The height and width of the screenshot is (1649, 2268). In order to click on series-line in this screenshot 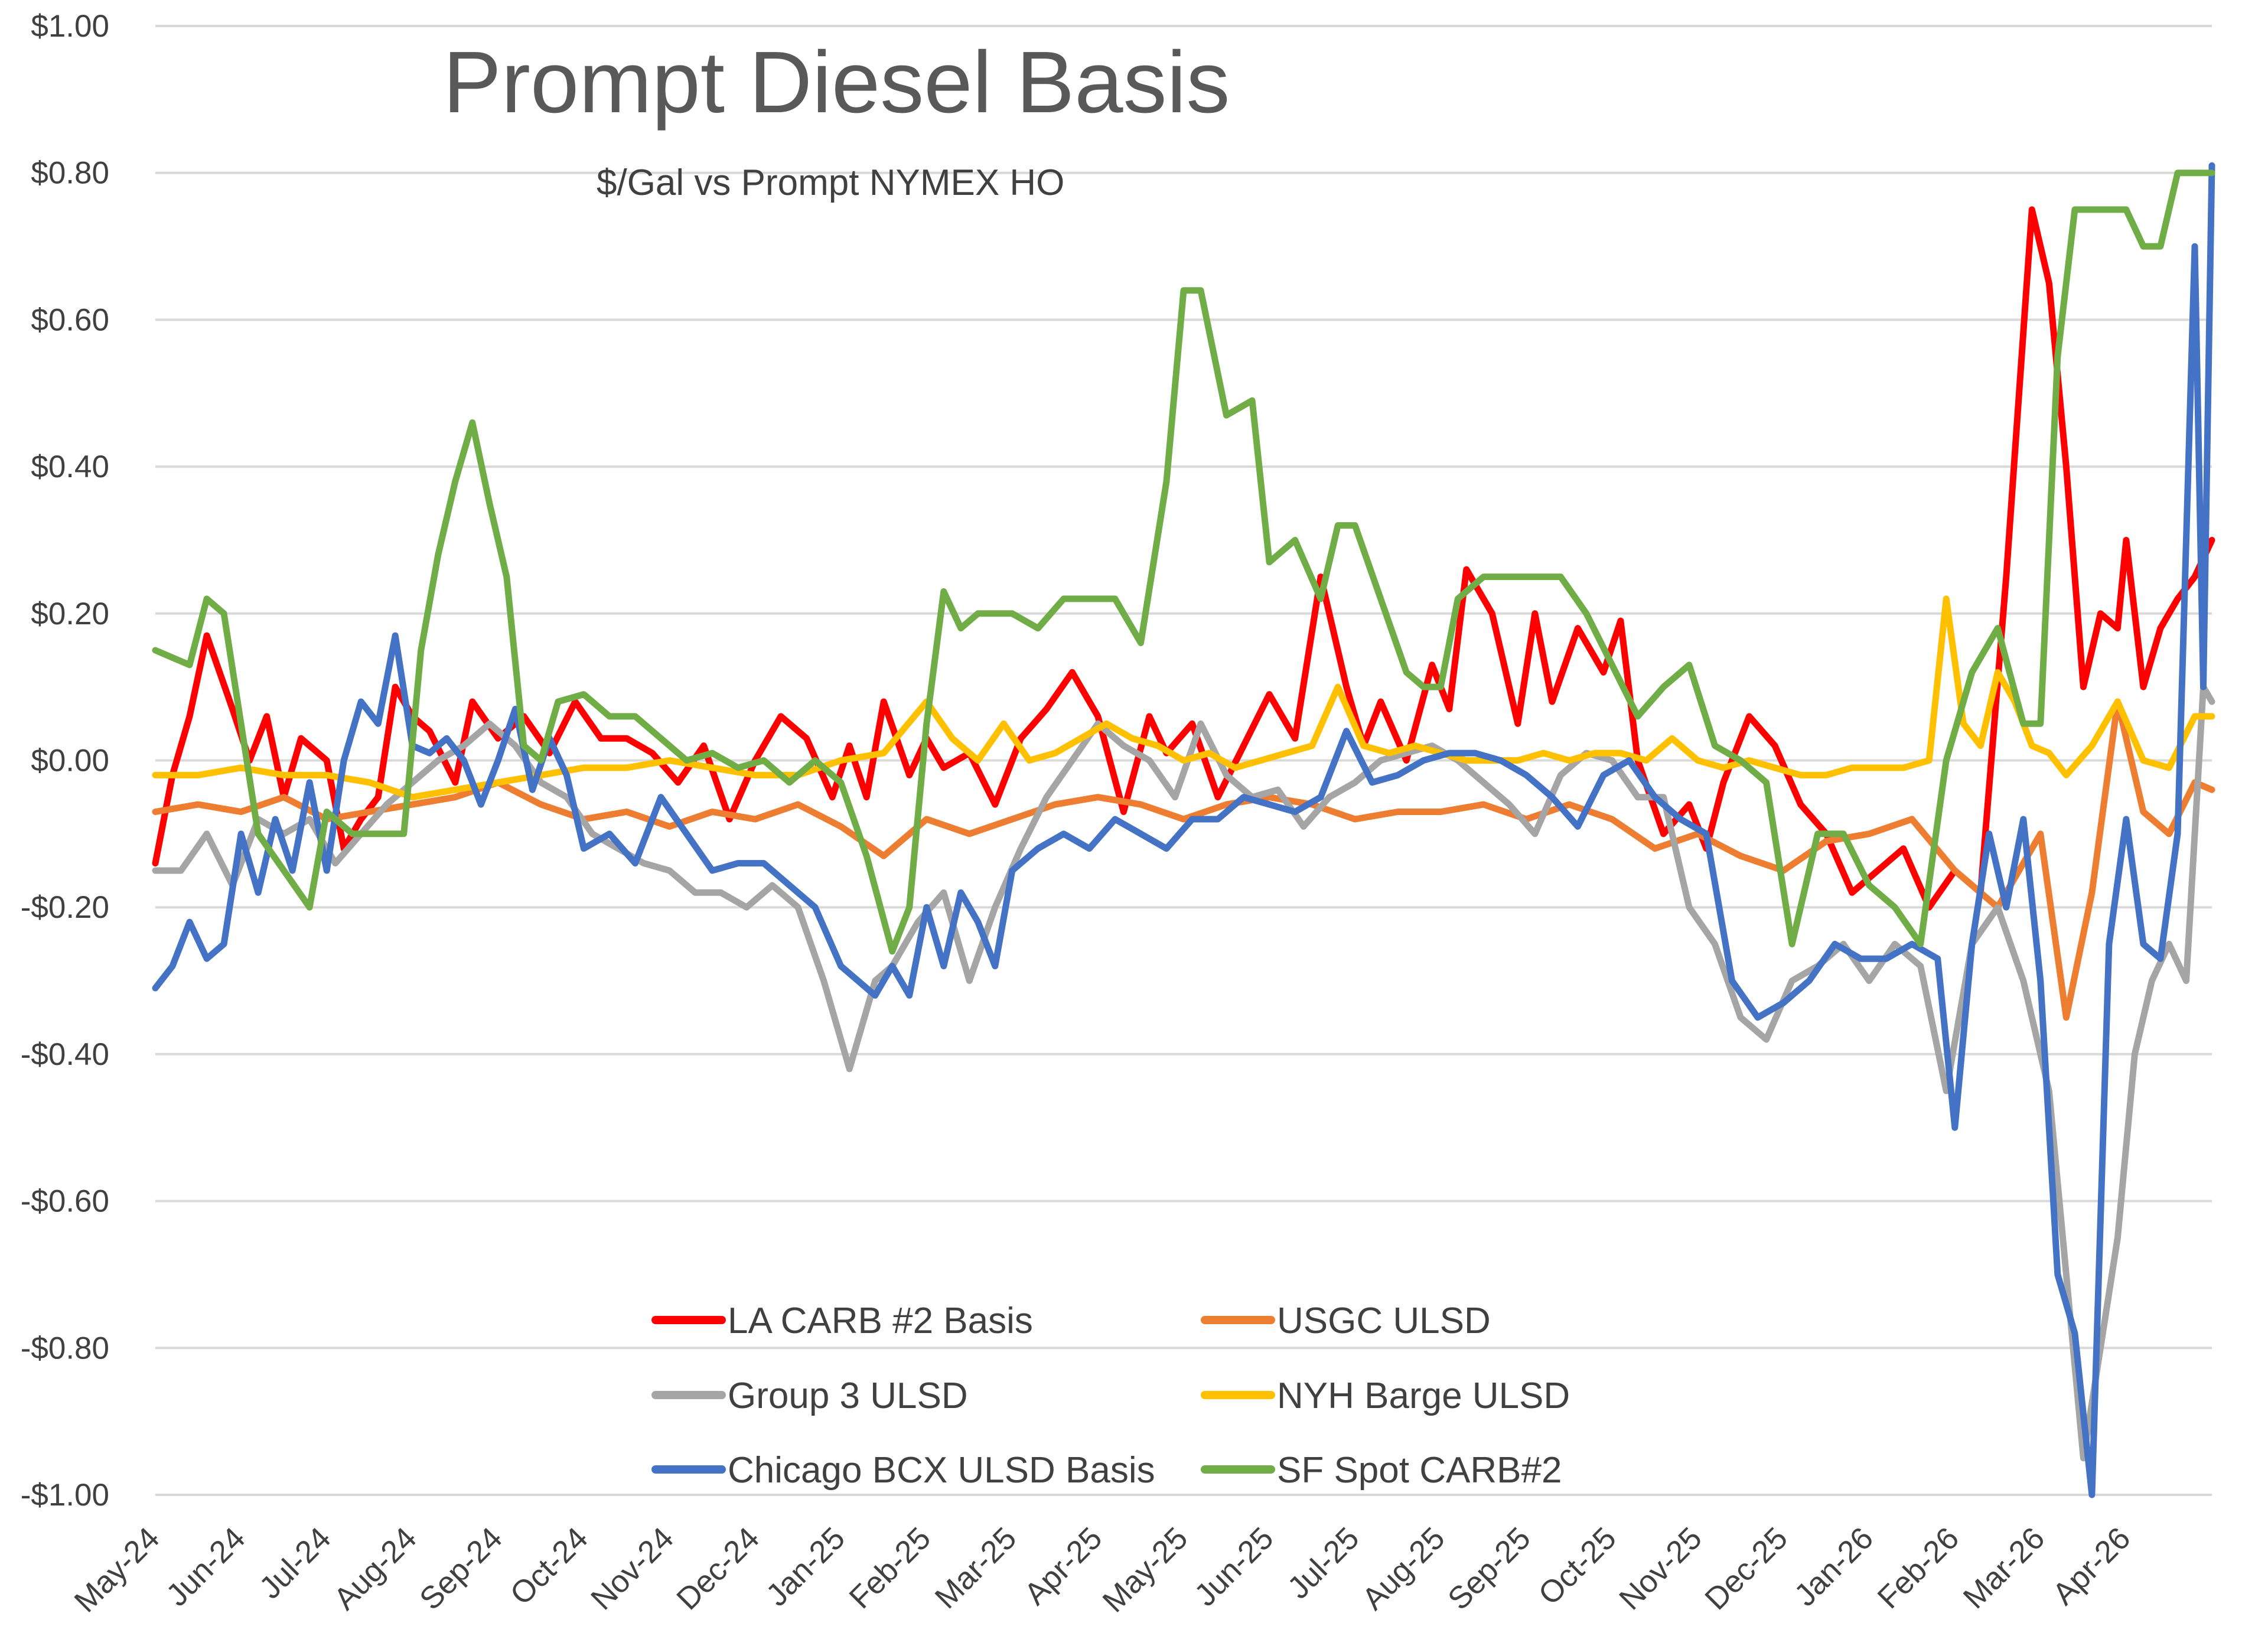, I will do `click(1183, 698)`.